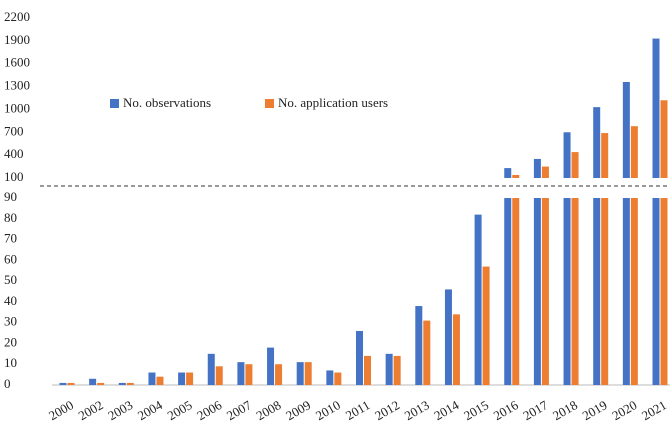 This screenshot has width=670, height=425. Describe the element at coordinates (10, 300) in the screenshot. I see `y-tick-label: 40` at that location.